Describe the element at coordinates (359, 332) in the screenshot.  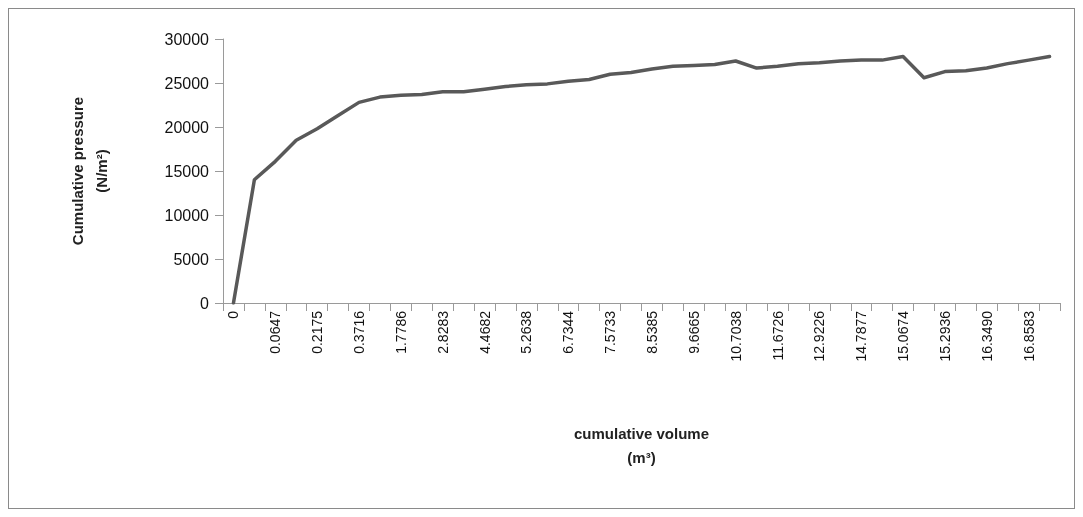
I see `x-tick-label: 0.3716` at that location.